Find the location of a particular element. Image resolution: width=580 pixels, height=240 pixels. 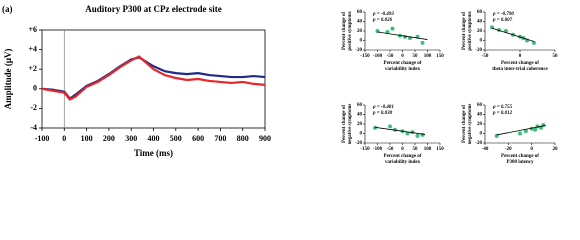

y-tick-label: -2 is located at coordinates (33, 107).